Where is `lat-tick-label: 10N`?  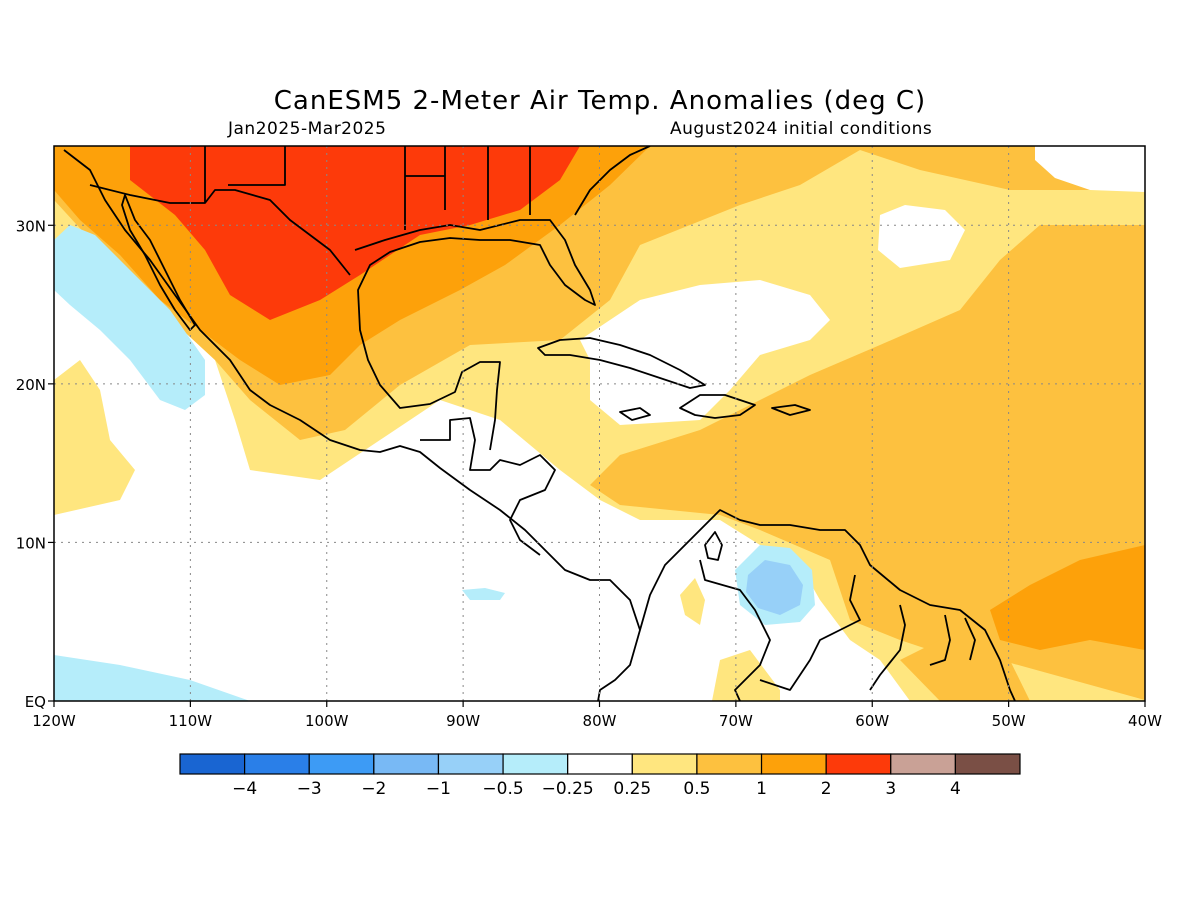
lat-tick-label: 10N is located at coordinates (31, 543).